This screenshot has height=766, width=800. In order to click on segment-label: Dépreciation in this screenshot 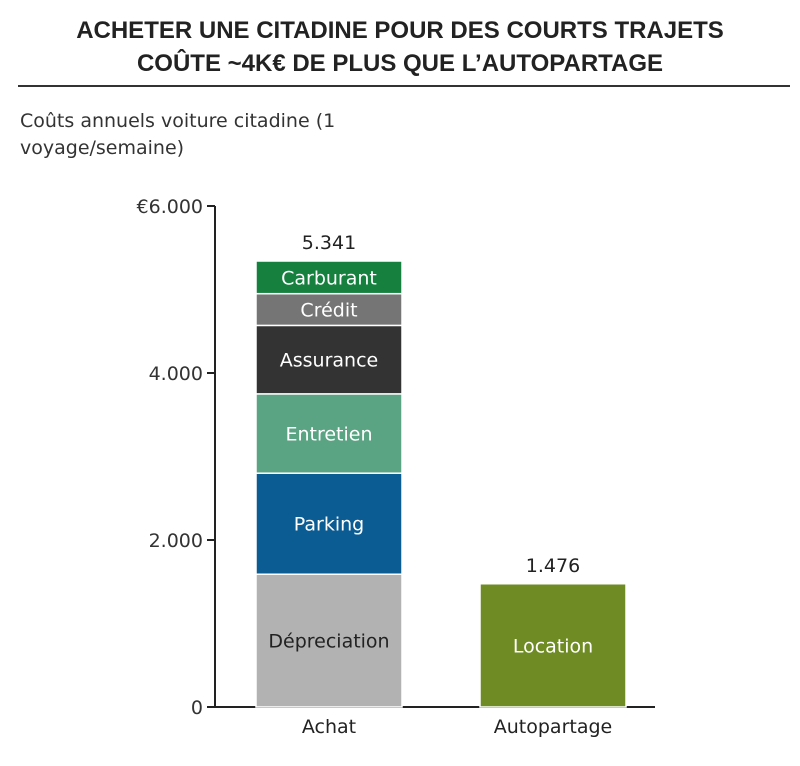, I will do `click(328, 642)`.